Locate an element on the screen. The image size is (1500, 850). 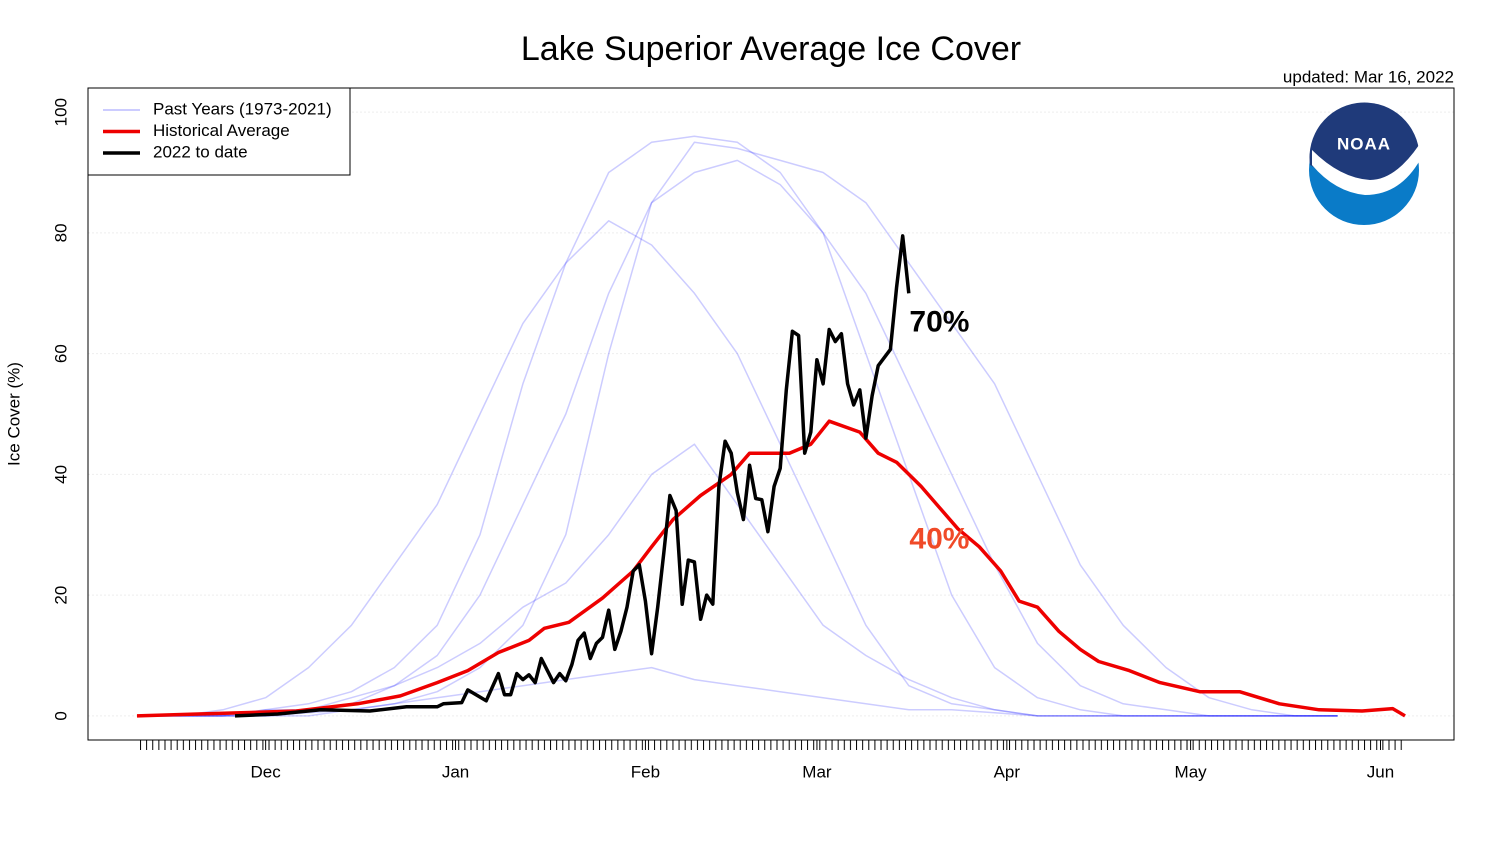
y-tick-label: 60 is located at coordinates (60, 353).